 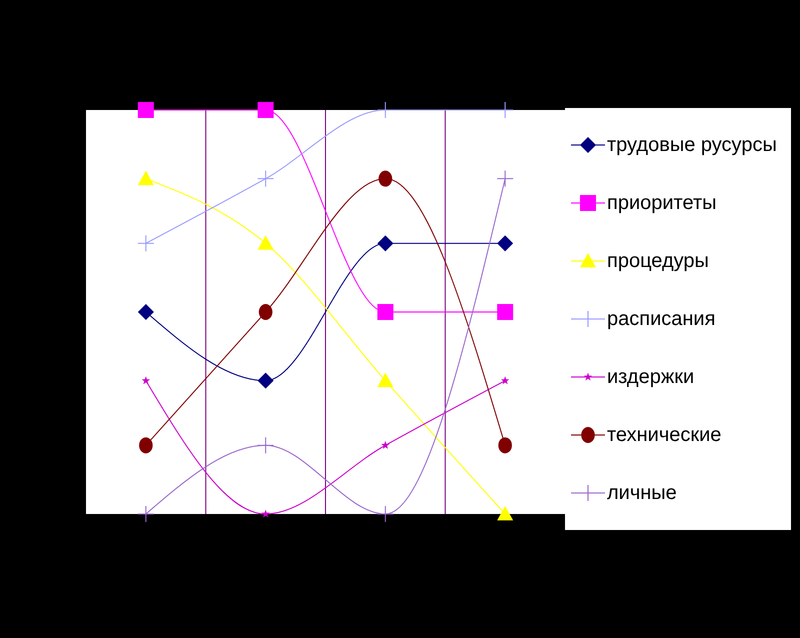 I want to click on legend-label: приоритеты, so click(x=661, y=203).